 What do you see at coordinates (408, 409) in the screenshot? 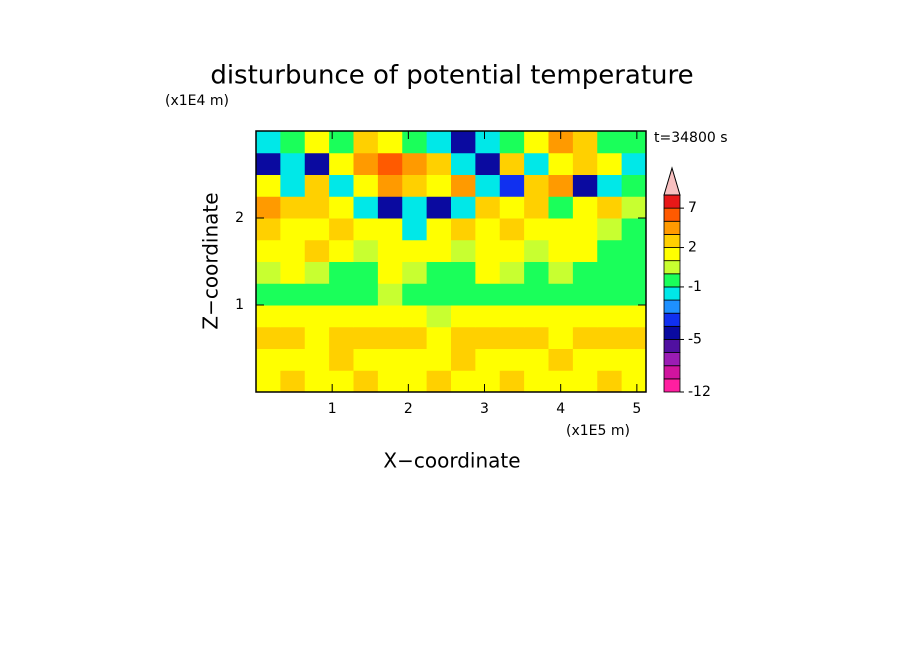
I see `x-tick-label: 2` at bounding box center [408, 409].